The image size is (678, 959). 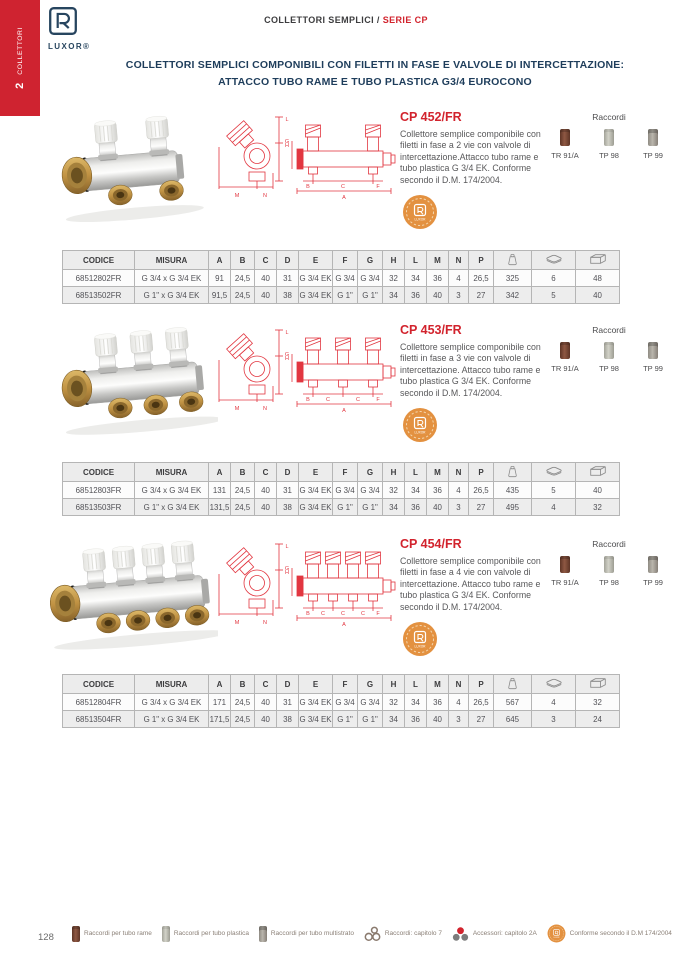 I want to click on raccordi-item: TP 99, so click(x=653, y=571).